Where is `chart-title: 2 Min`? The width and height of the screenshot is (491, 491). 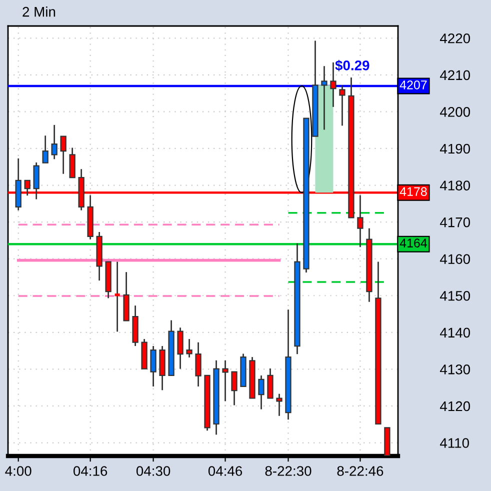 chart-title: 2 Min is located at coordinates (39, 11).